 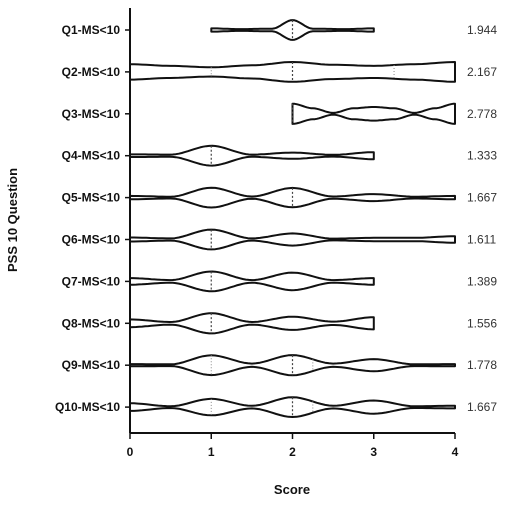 I want to click on y-tick-label: Q8-MS<10, so click(x=91, y=323).